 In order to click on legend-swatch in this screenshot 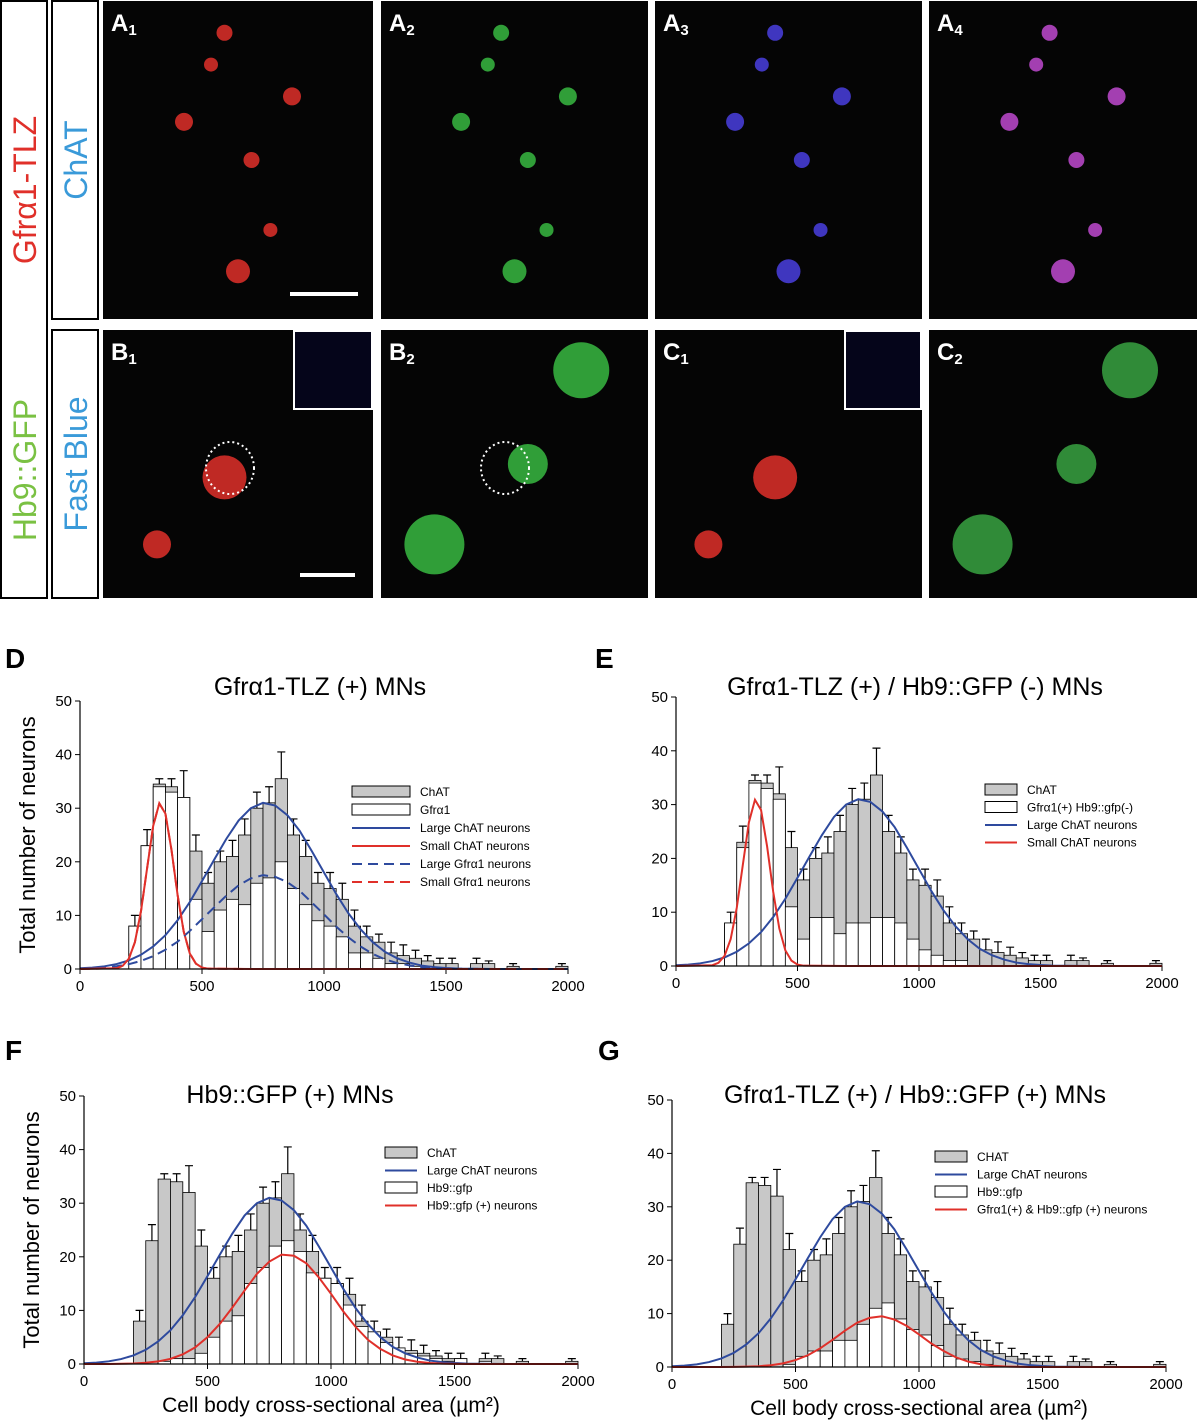, I will do `click(381, 809)`.